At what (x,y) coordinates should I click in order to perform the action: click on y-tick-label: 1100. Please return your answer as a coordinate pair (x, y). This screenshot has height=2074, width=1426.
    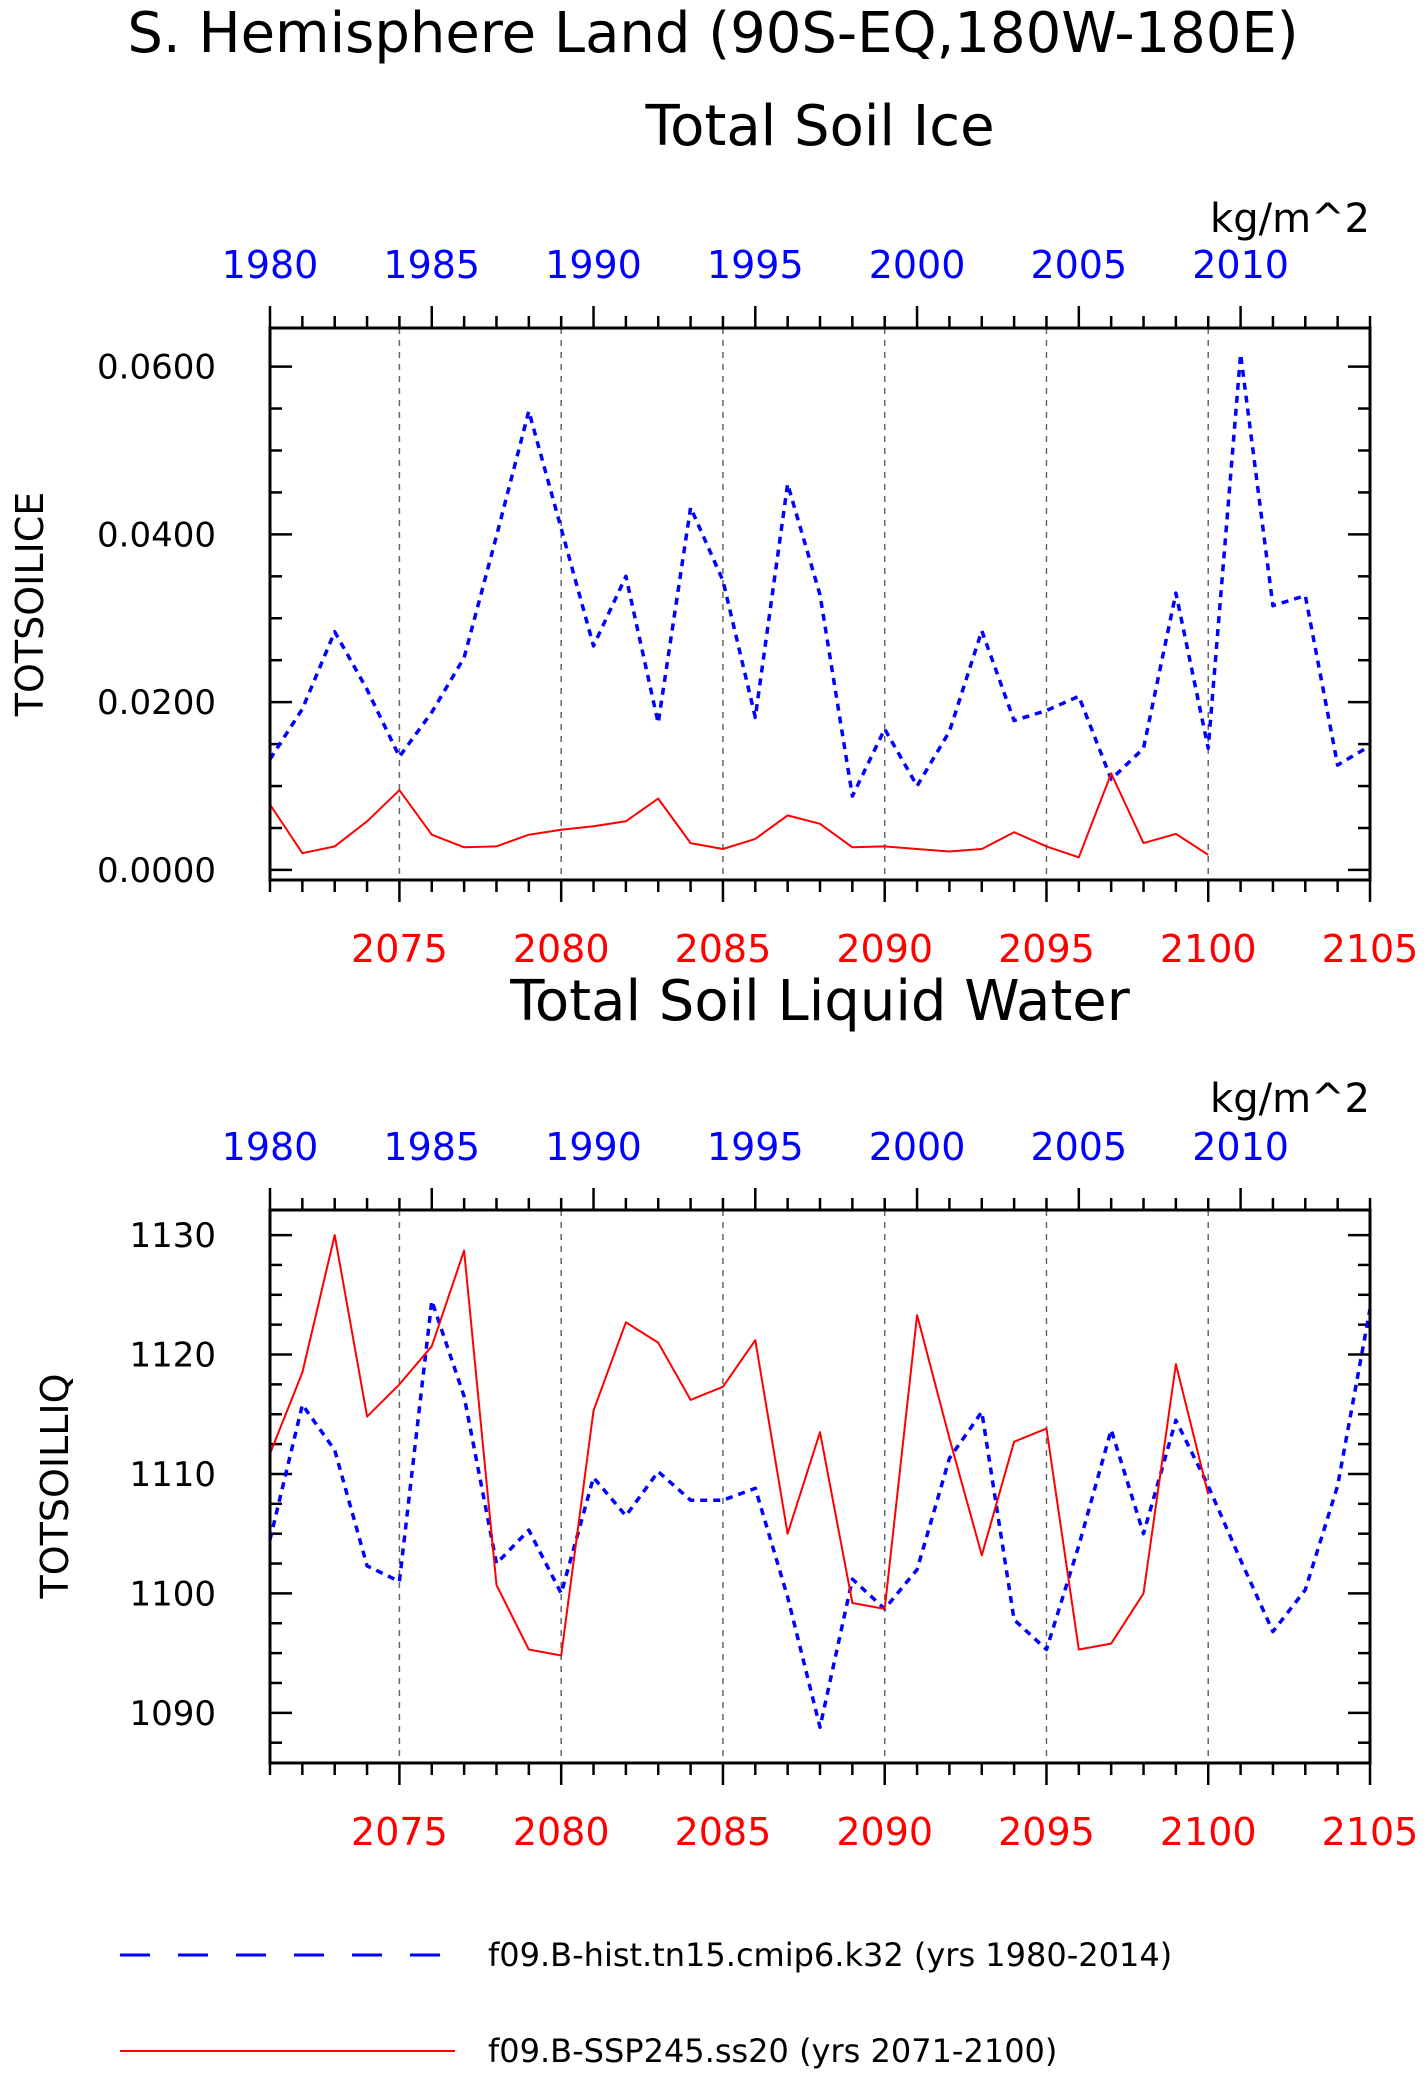
    Looking at the image, I should click on (172, 1594).